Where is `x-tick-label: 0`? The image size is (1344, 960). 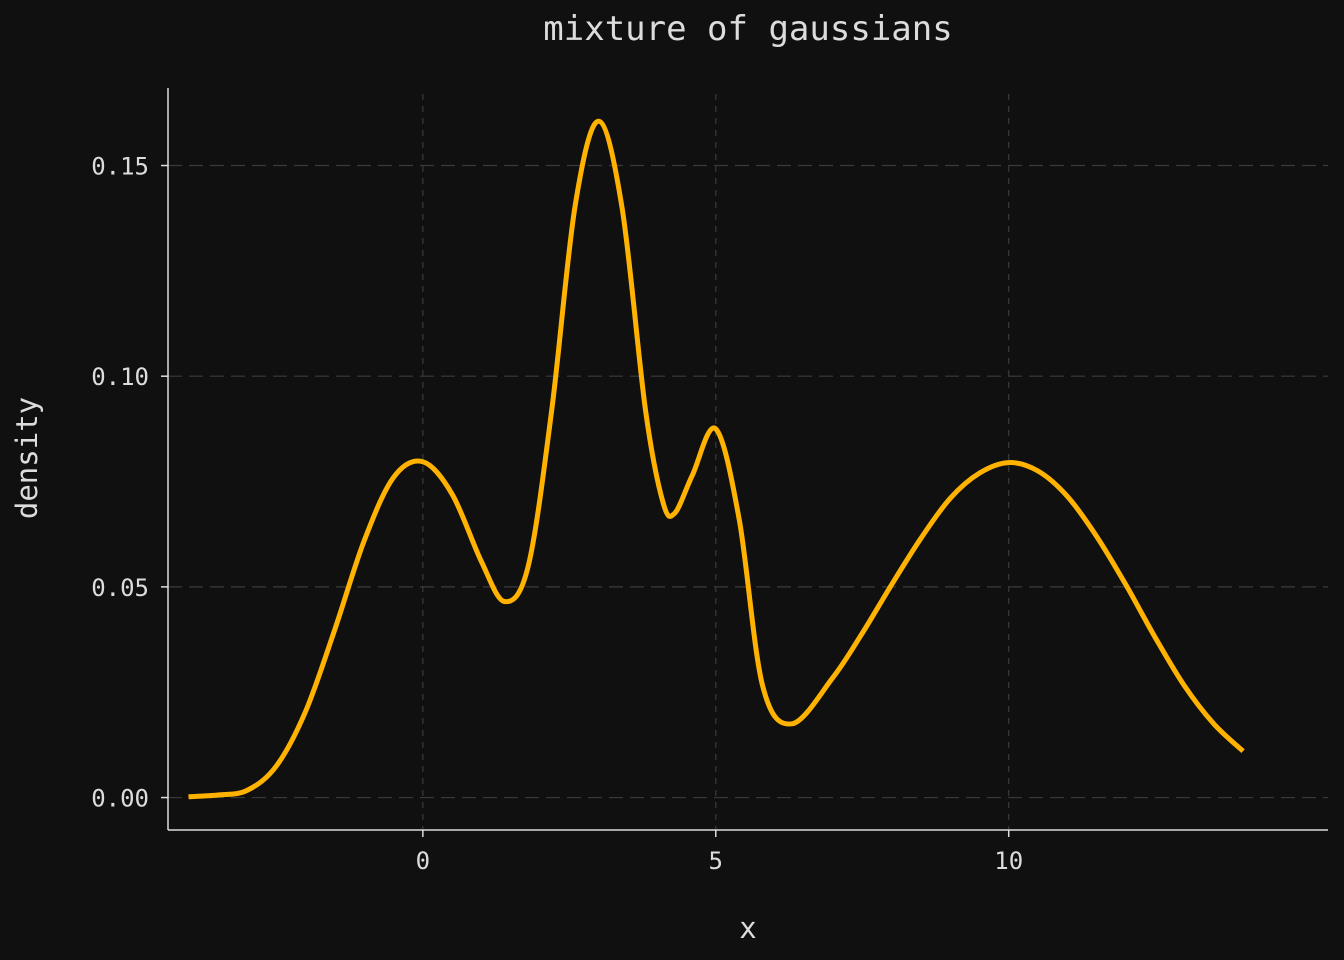
x-tick-label: 0 is located at coordinates (423, 861).